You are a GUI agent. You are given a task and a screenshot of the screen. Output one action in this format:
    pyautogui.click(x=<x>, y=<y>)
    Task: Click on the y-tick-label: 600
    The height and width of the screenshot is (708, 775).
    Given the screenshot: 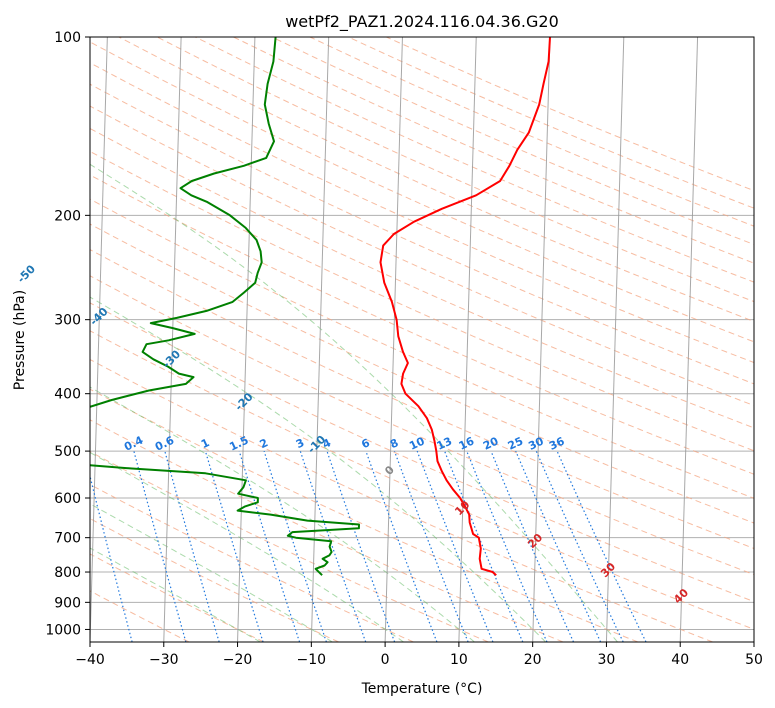 What is the action you would take?
    pyautogui.click(x=67, y=499)
    